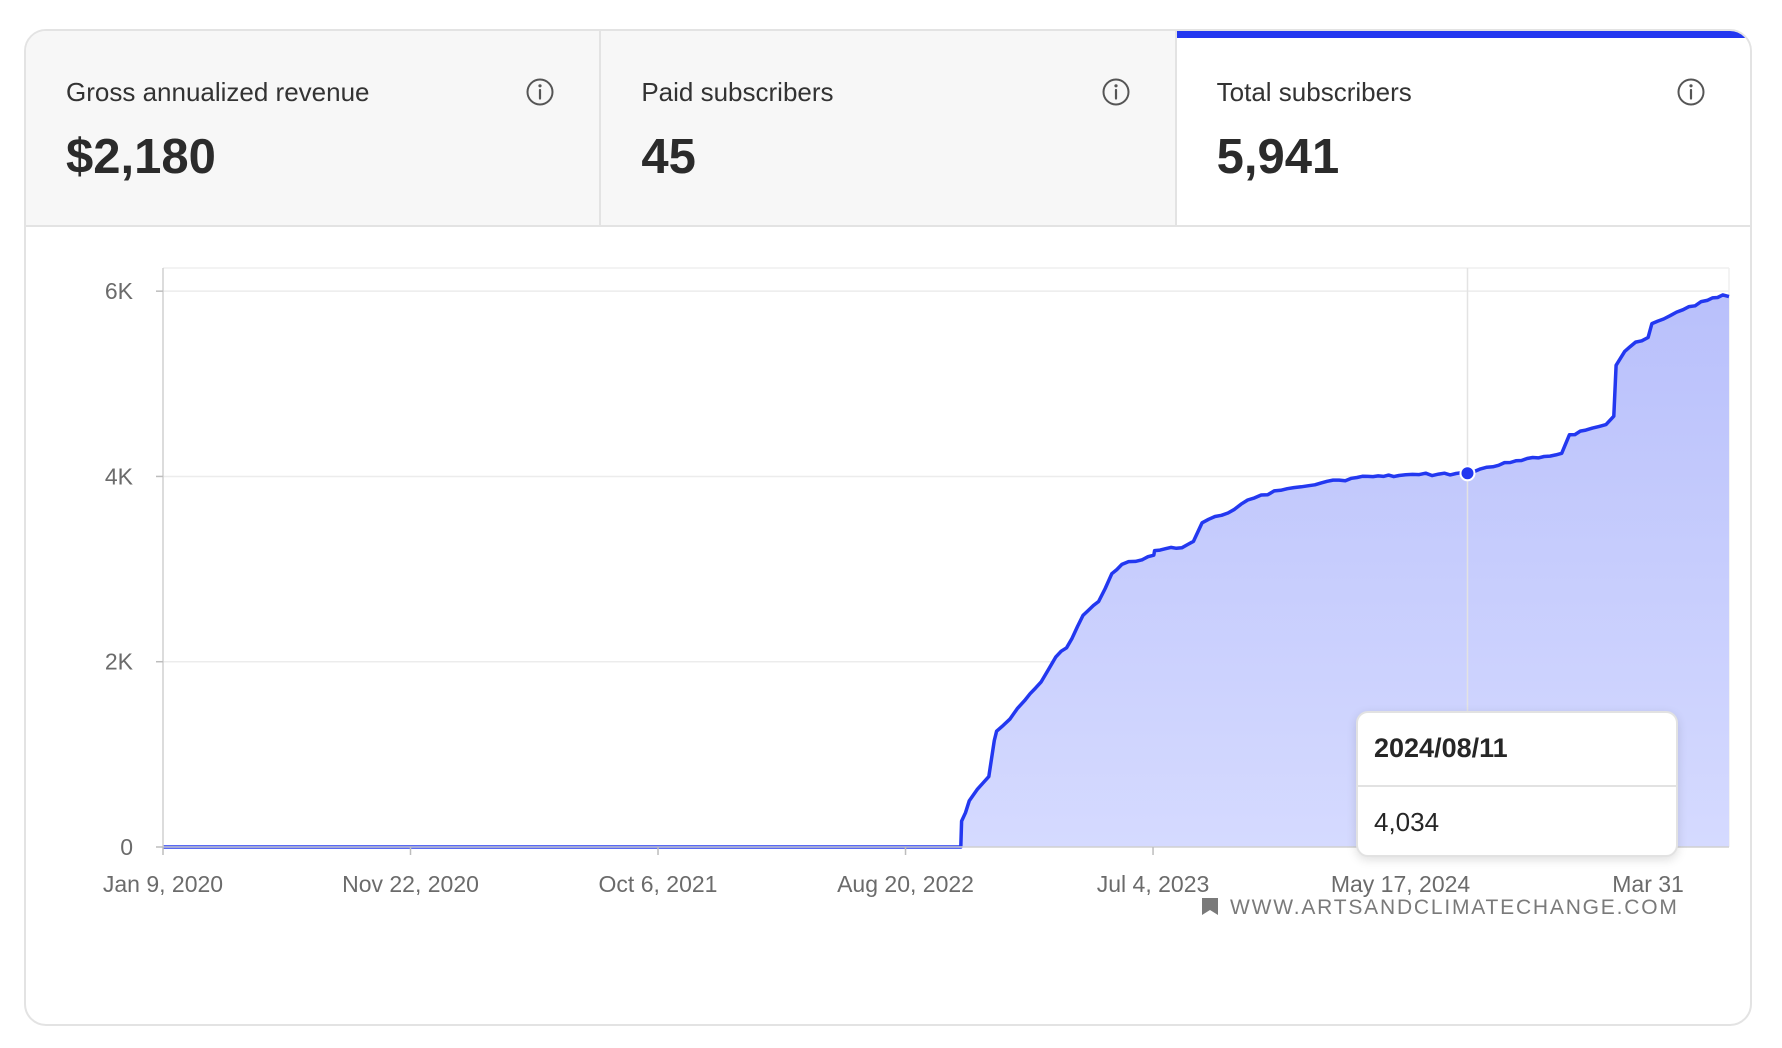 The image size is (1782, 1048). I want to click on tooltip-date: 2024/08/11, so click(1441, 748).